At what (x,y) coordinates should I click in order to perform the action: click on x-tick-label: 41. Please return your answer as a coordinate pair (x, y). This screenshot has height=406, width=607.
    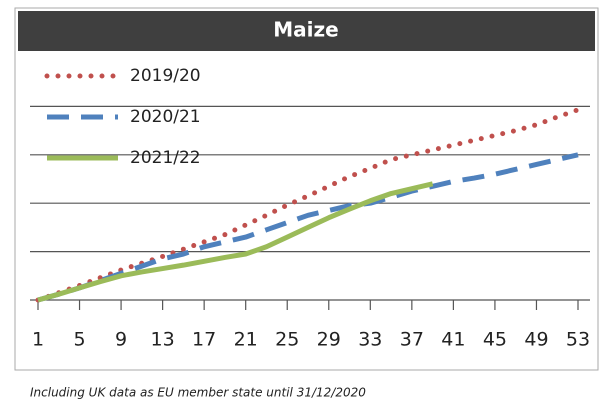
    Looking at the image, I should click on (453, 340).